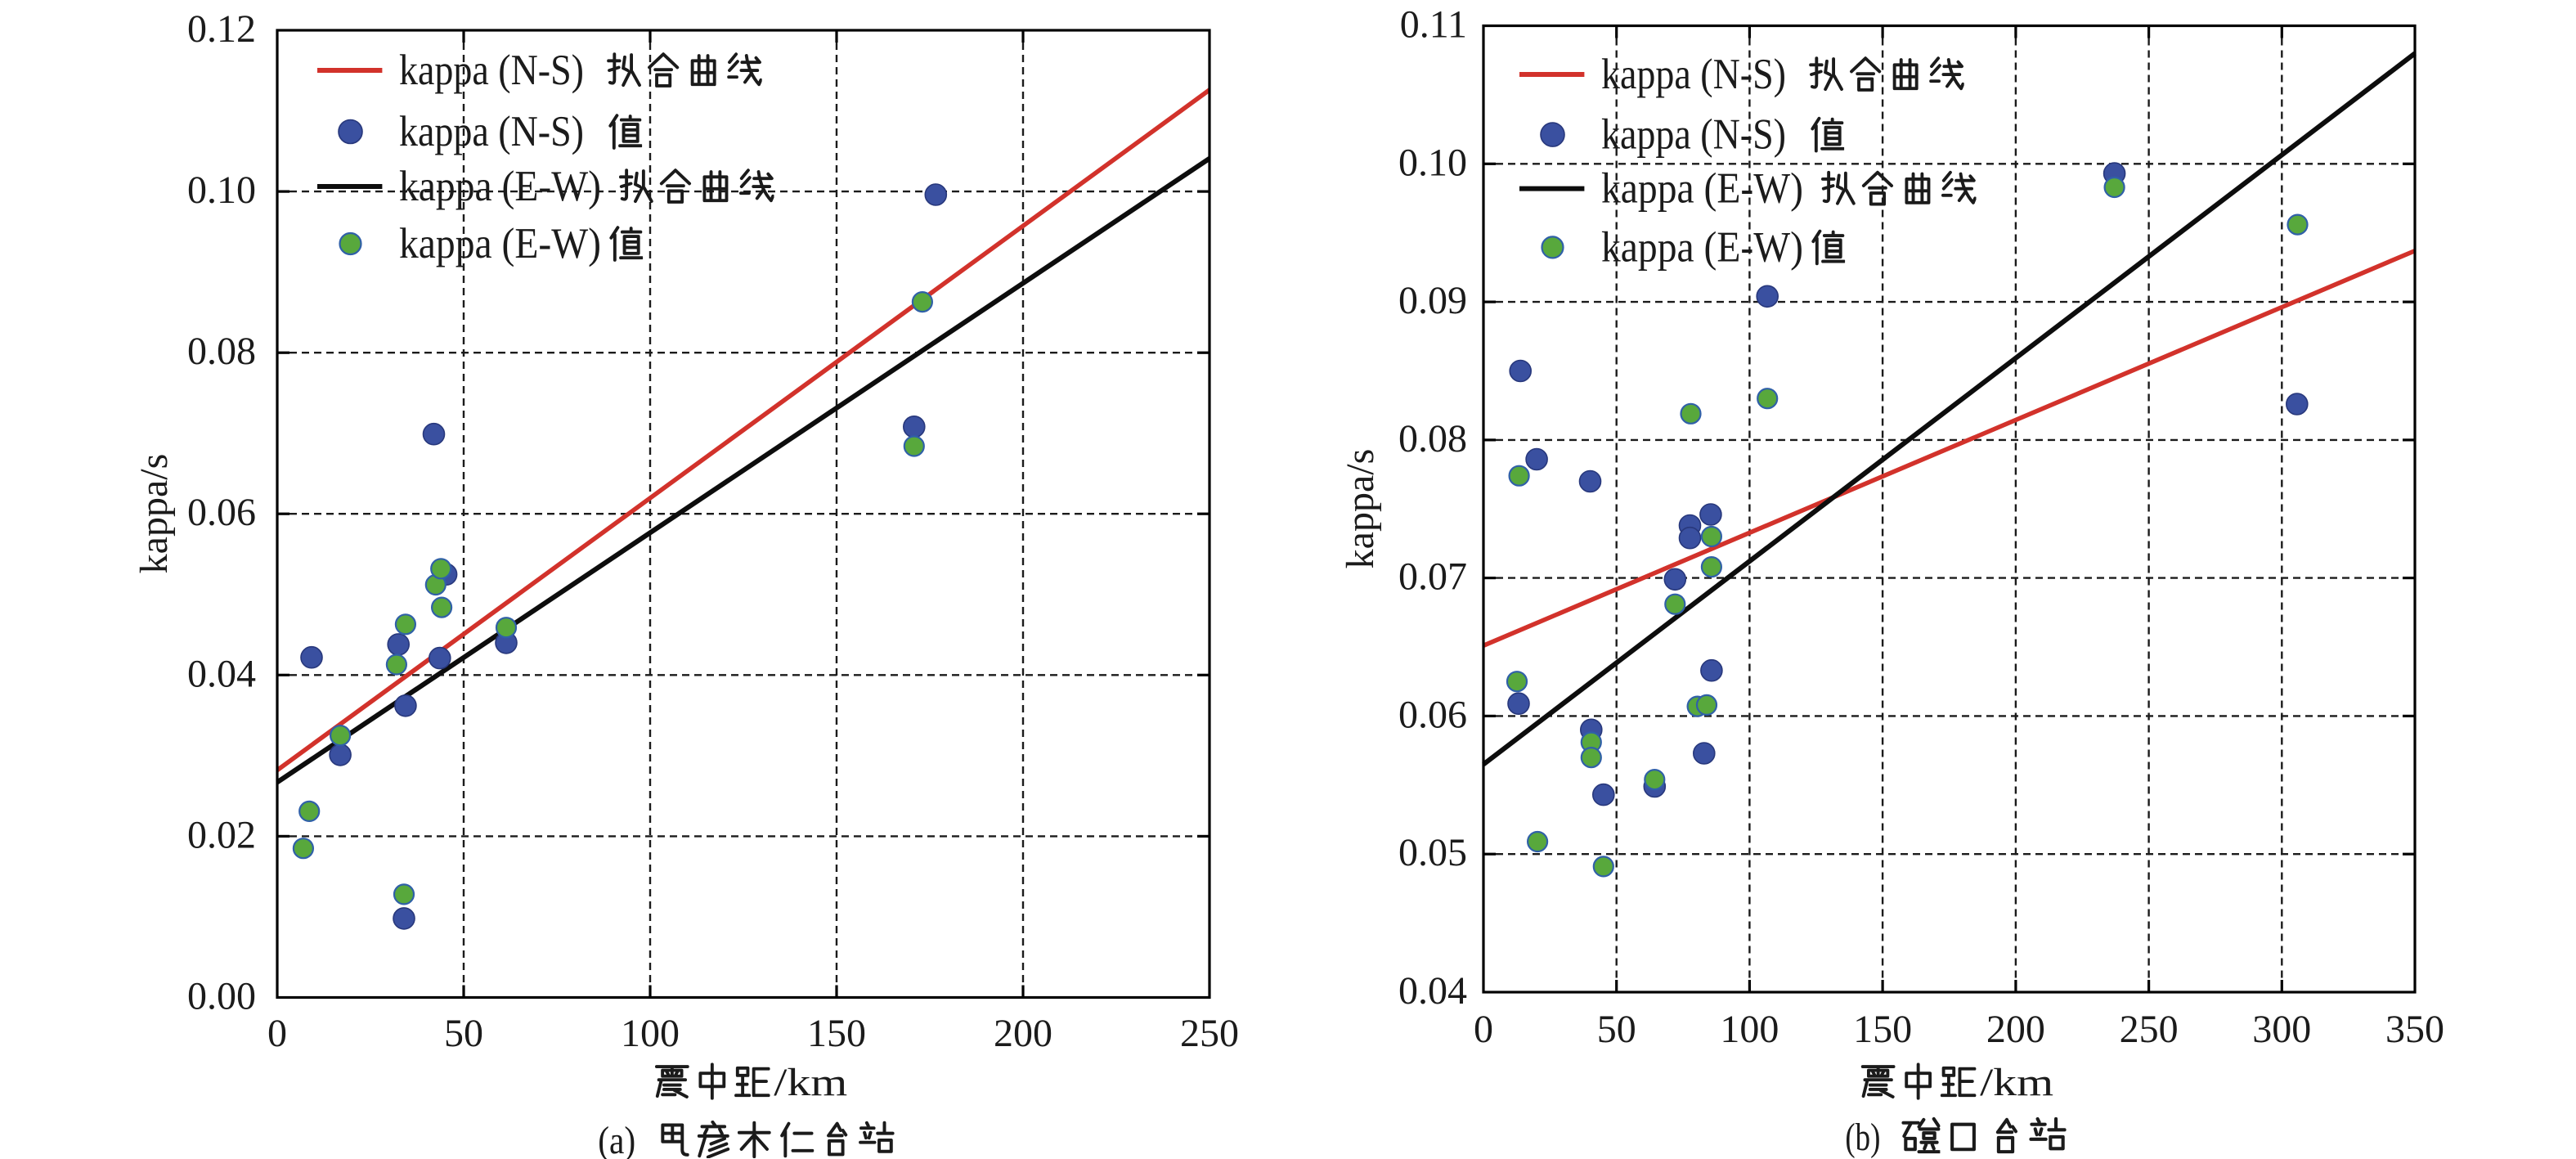 Image resolution: width=2576 pixels, height=1159 pixels. I want to click on svg-text: (b), so click(1862, 1137).